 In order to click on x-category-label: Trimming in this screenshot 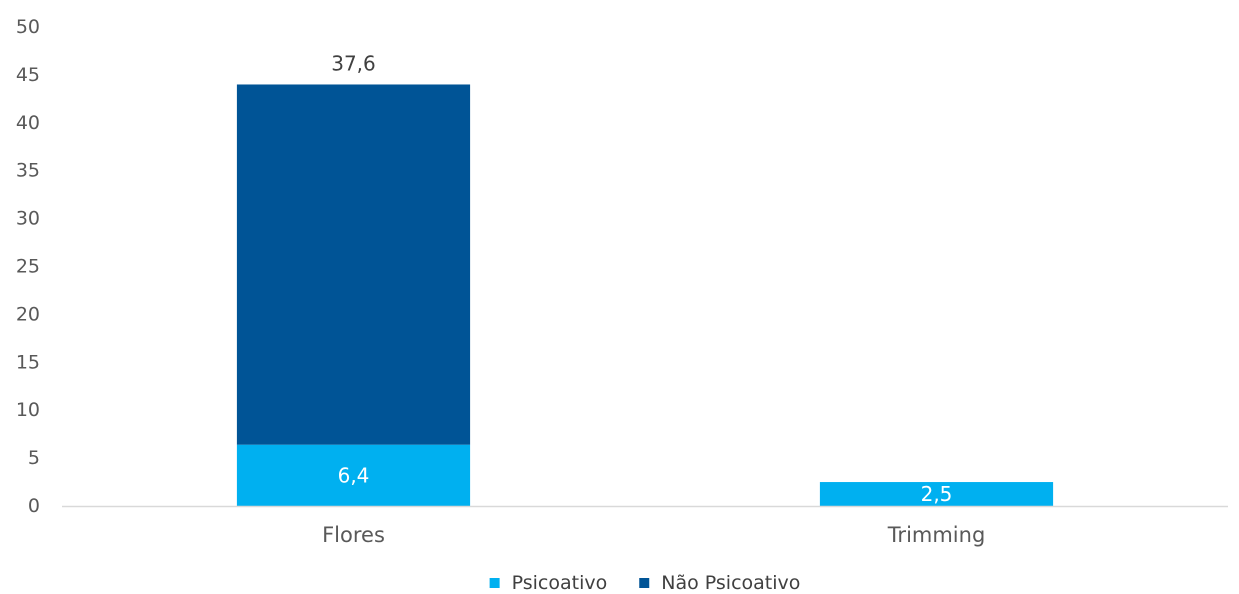, I will do `click(936, 535)`.